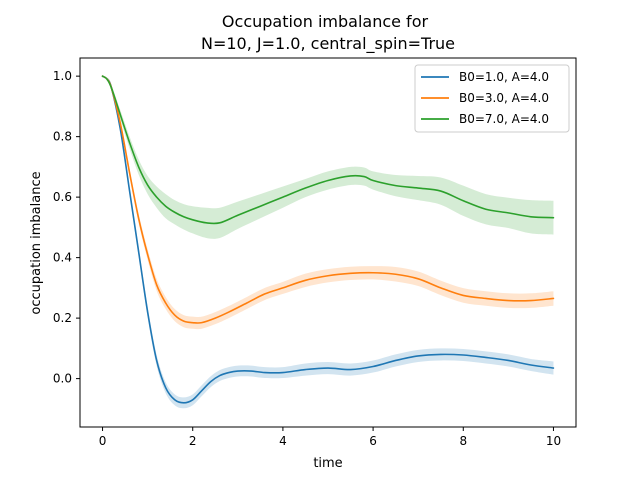 This screenshot has width=640, height=480. Describe the element at coordinates (373, 441) in the screenshot. I see `x-tick-label: 6` at that location.